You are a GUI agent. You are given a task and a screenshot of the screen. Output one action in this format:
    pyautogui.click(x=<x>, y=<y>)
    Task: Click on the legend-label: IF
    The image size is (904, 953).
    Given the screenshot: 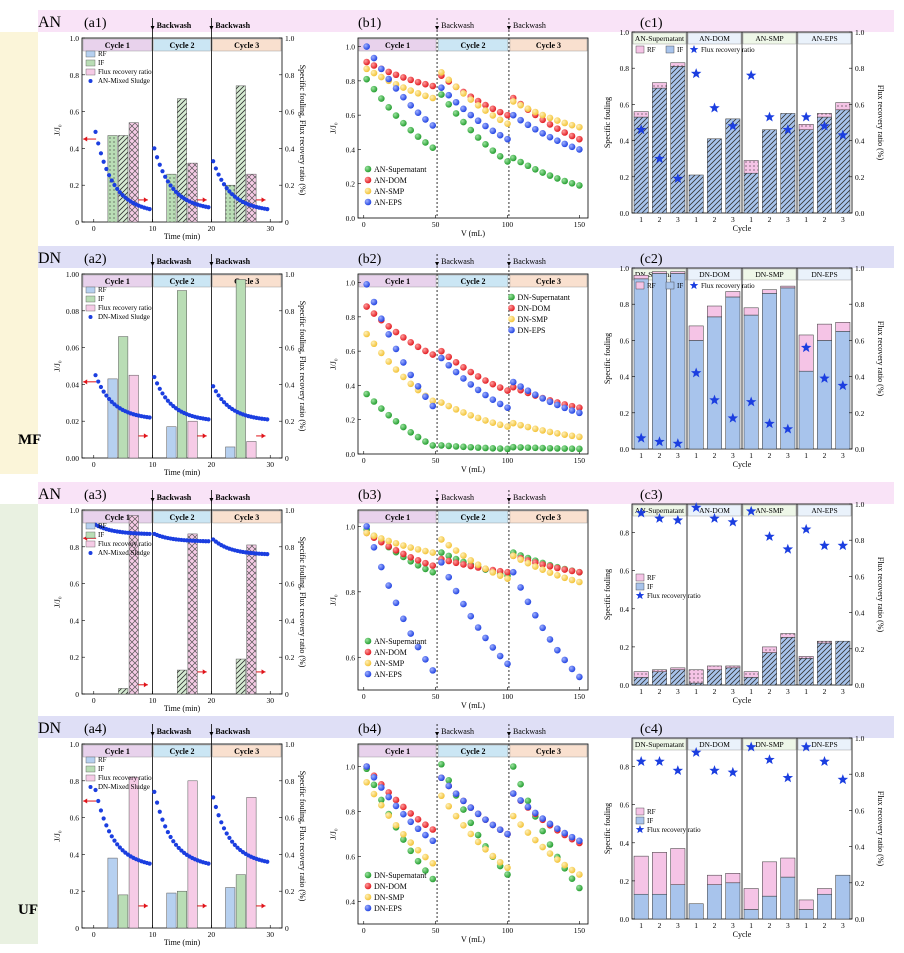 What is the action you would take?
    pyautogui.click(x=101, y=299)
    